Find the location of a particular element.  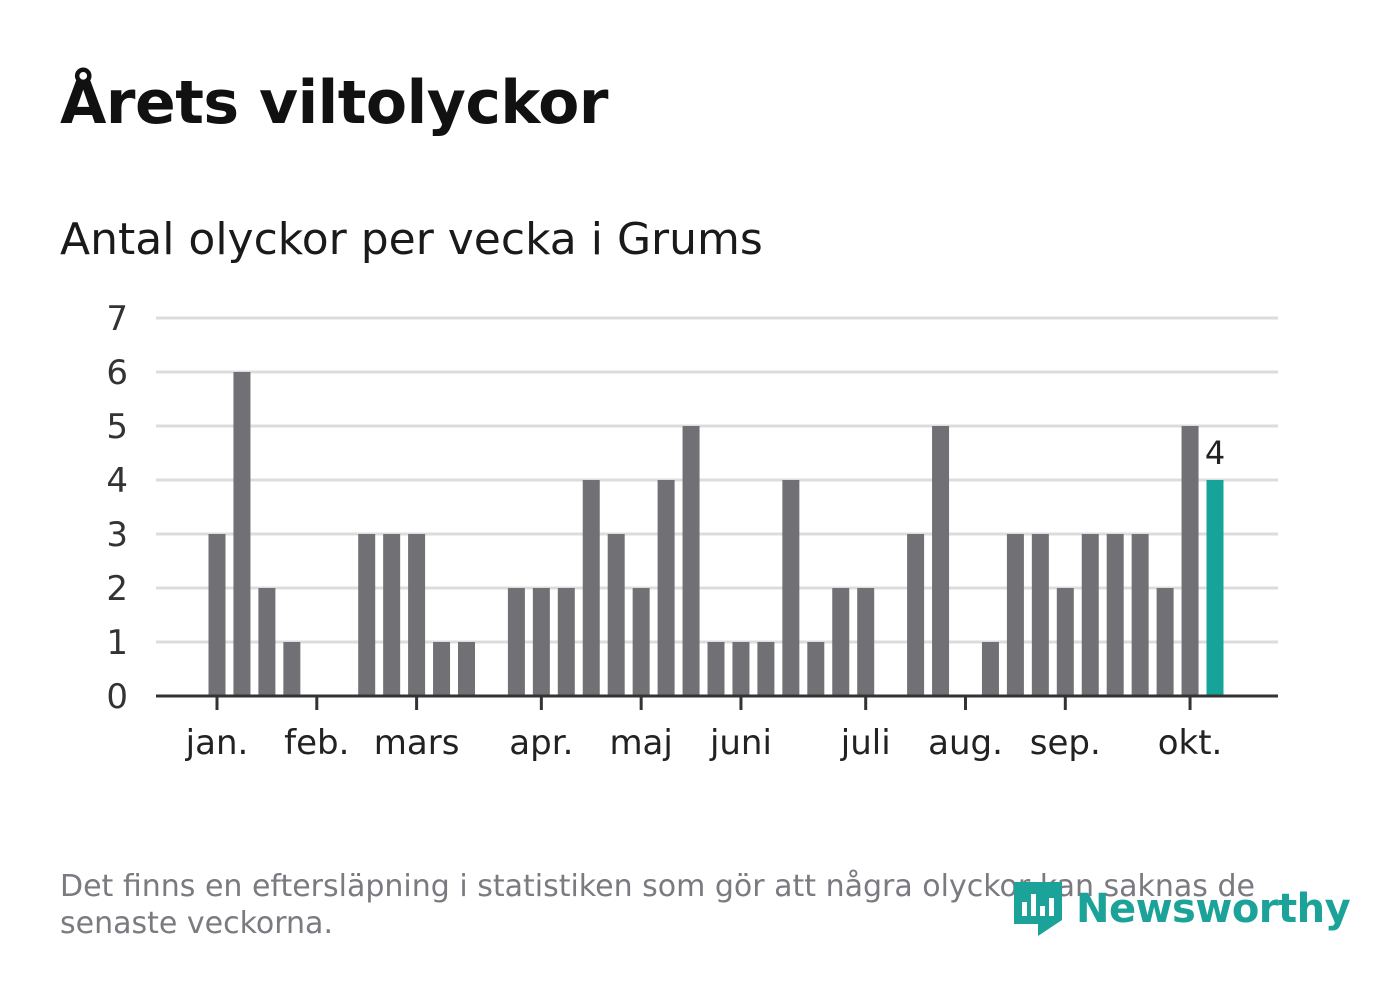

y-tick-label: 1 is located at coordinates (117, 643).